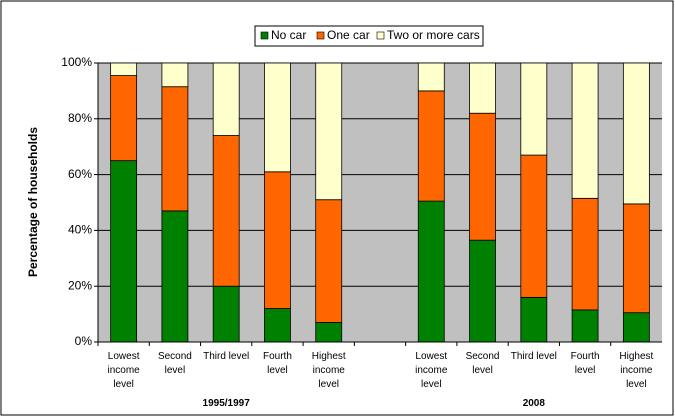 This screenshot has width=675, height=417. Describe the element at coordinates (226, 403) in the screenshot. I see `group-label: 1995/1997` at that location.